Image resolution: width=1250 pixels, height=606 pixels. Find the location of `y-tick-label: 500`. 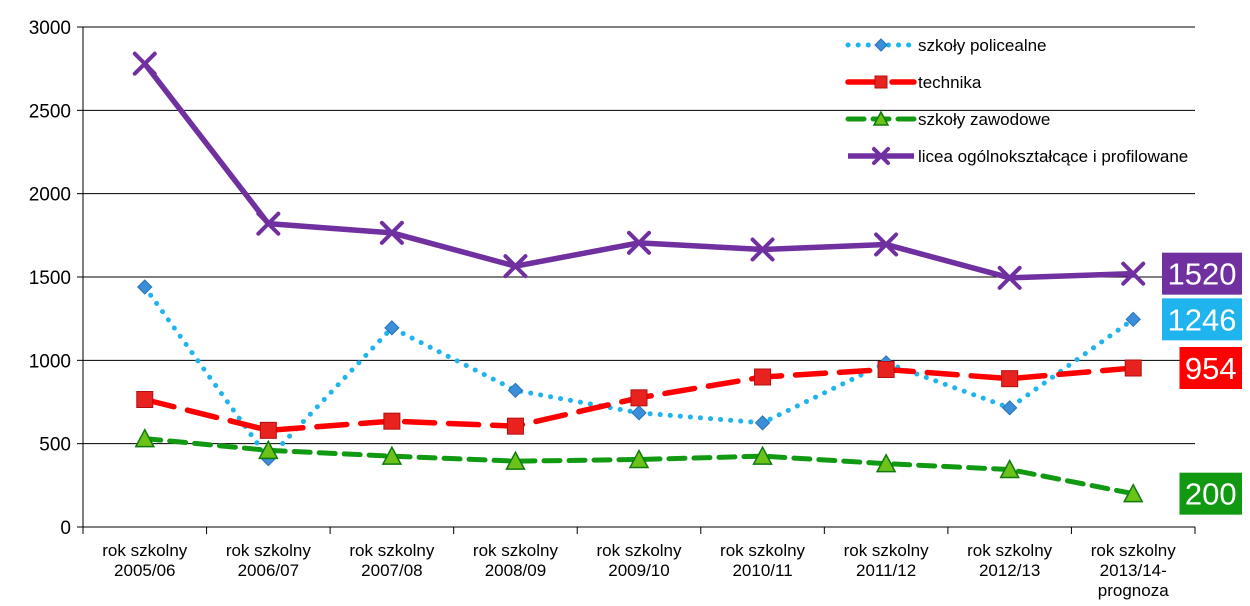

y-tick-label: 500 is located at coordinates (55, 445).